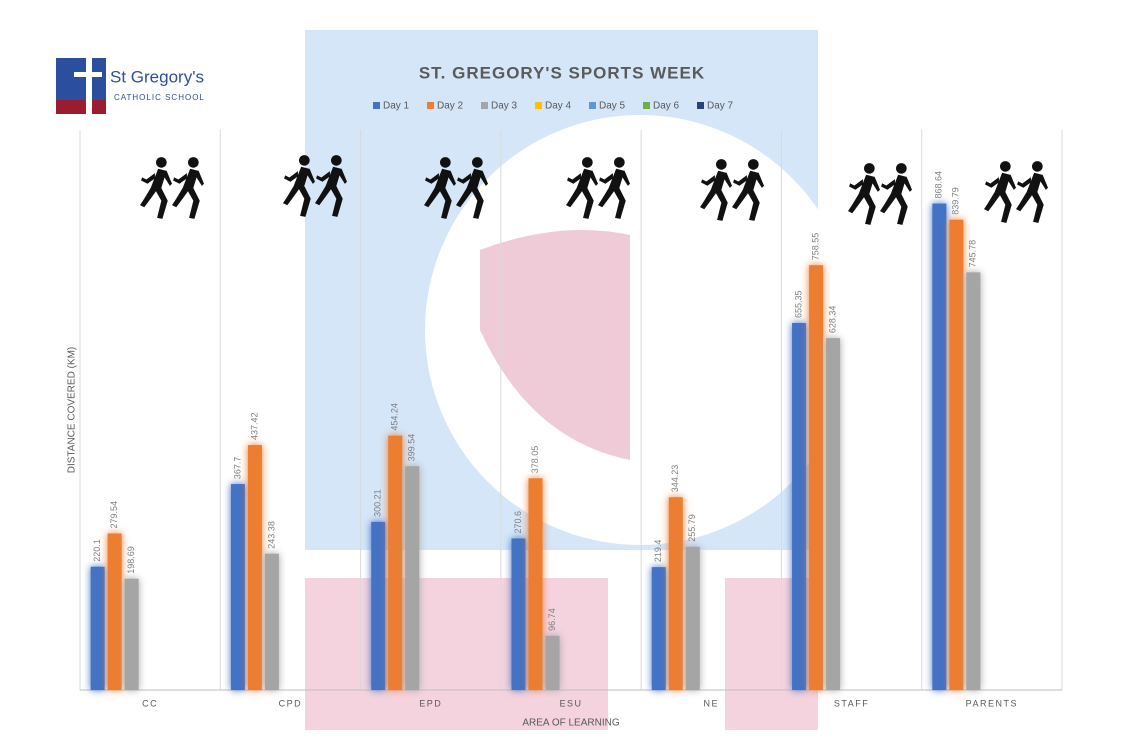  Describe the element at coordinates (562, 72) in the screenshot. I see `chart-title: ST. GREGORY'S SPORTS WEEK` at that location.